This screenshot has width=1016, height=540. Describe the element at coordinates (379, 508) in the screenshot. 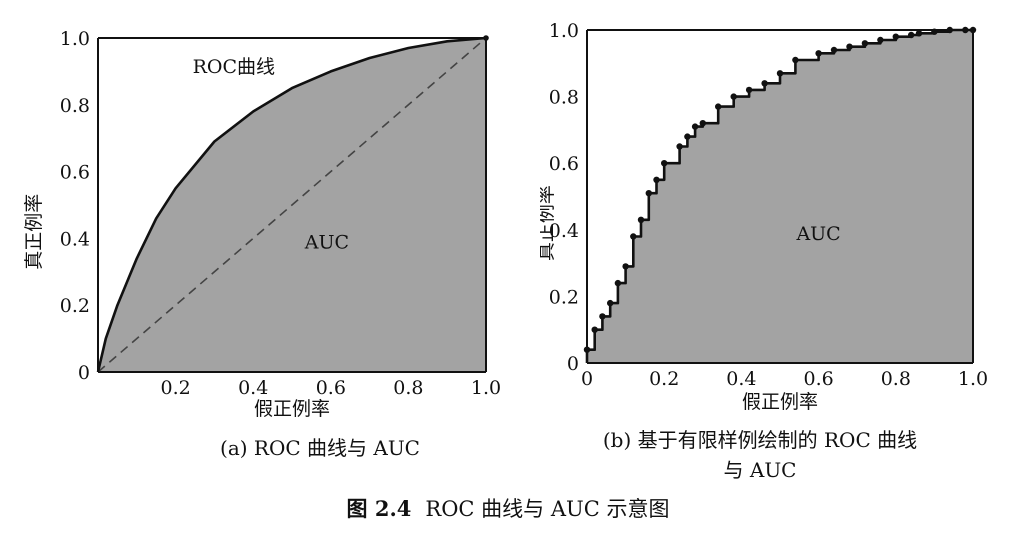

I see `figure-number: 图 2.4` at that location.